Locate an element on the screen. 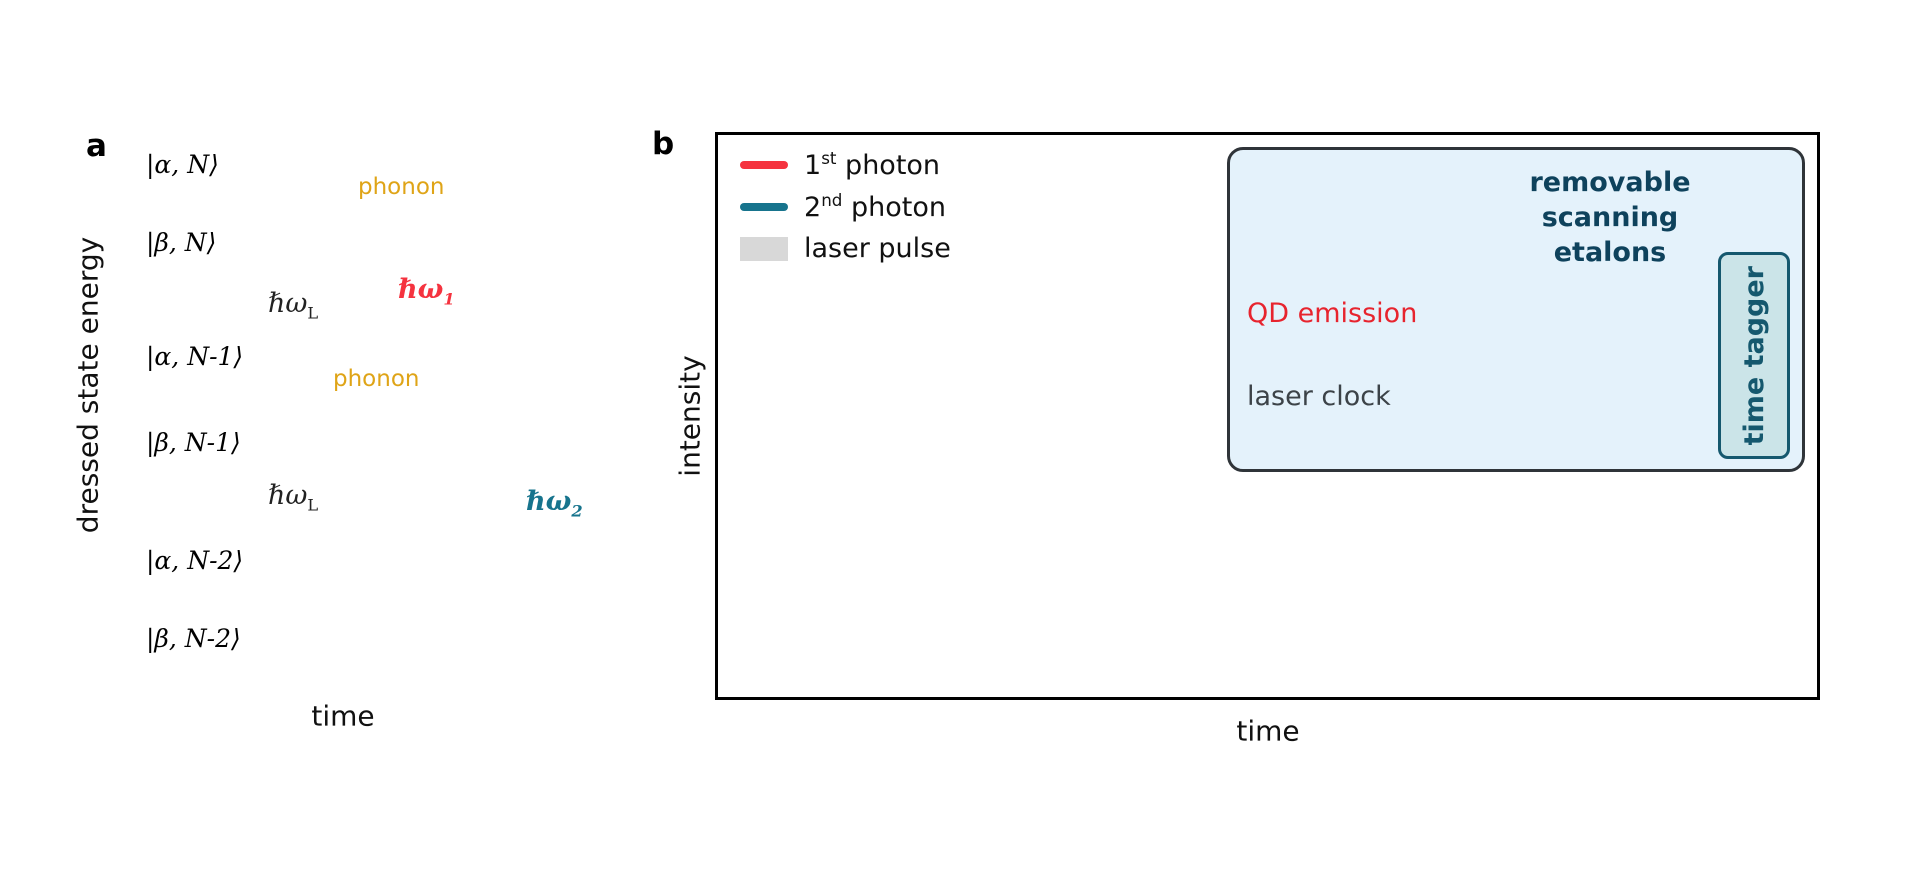 The height and width of the screenshot is (870, 1920). plot-legend: 1st photon 2nd photon laser pulse is located at coordinates (845, 206).